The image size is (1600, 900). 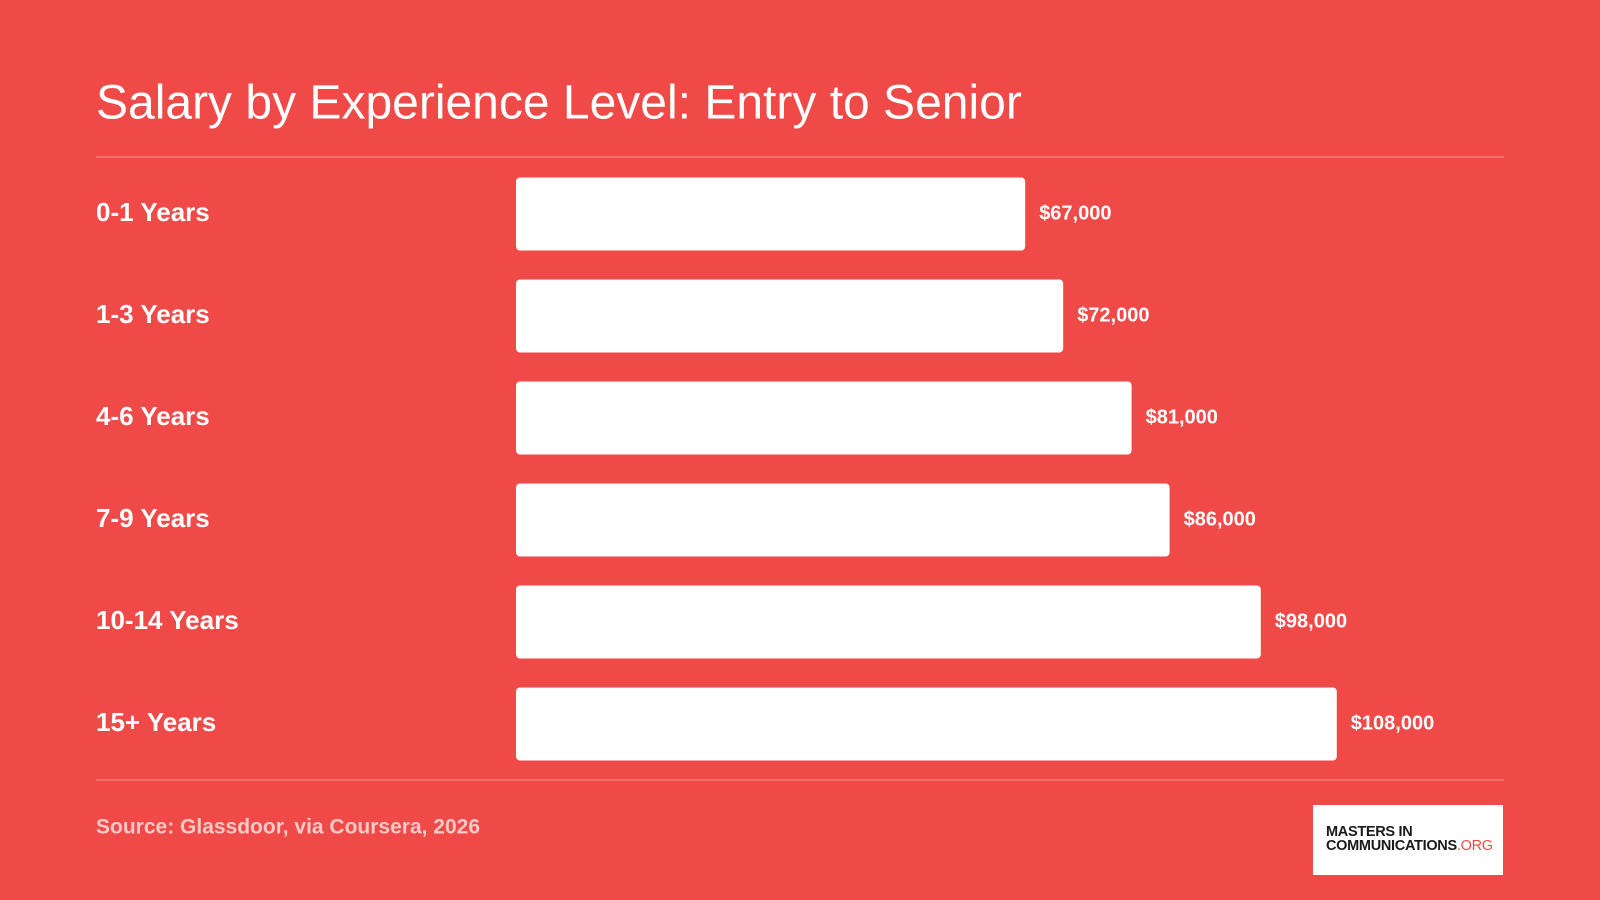 I want to click on value-label: $72,000, so click(x=1113, y=315).